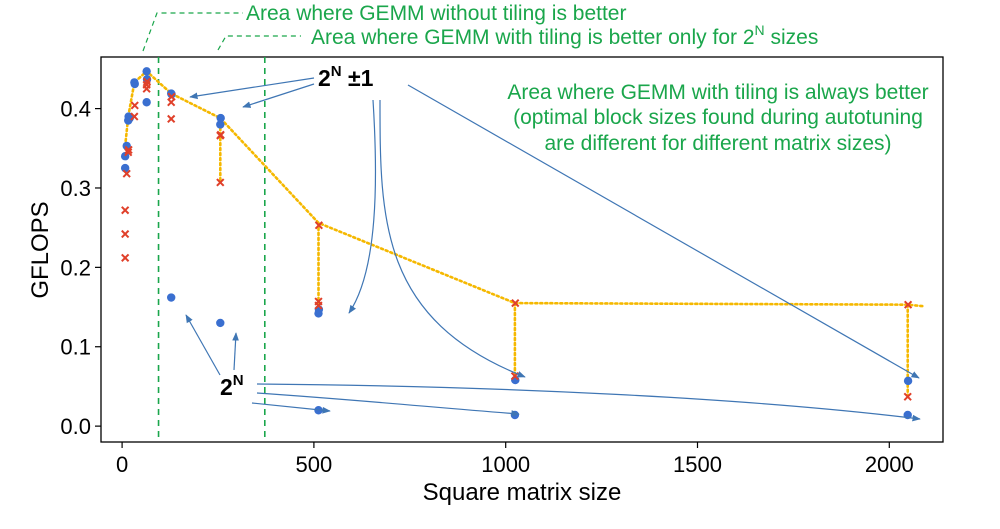  Describe the element at coordinates (522, 492) in the screenshot. I see `x-axis-title: Square matrix size` at that location.